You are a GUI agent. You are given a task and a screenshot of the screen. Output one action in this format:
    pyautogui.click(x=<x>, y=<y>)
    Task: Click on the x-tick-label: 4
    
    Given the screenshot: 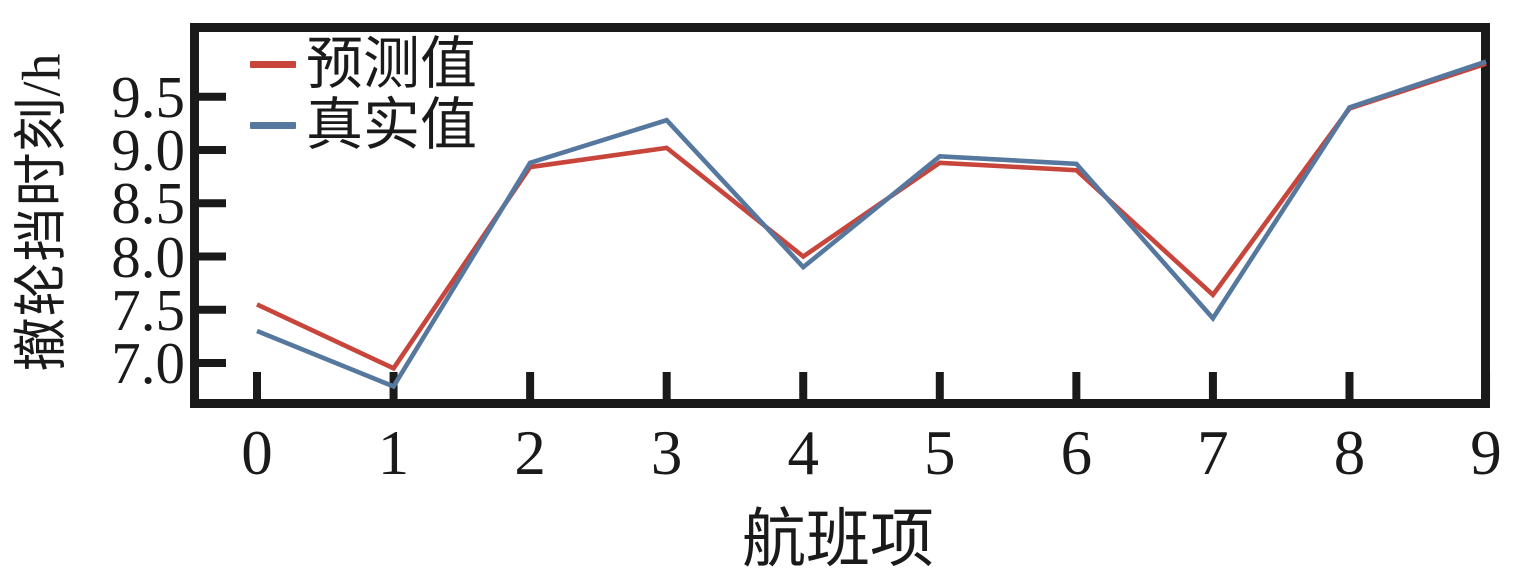 What is the action you would take?
    pyautogui.click(x=803, y=453)
    